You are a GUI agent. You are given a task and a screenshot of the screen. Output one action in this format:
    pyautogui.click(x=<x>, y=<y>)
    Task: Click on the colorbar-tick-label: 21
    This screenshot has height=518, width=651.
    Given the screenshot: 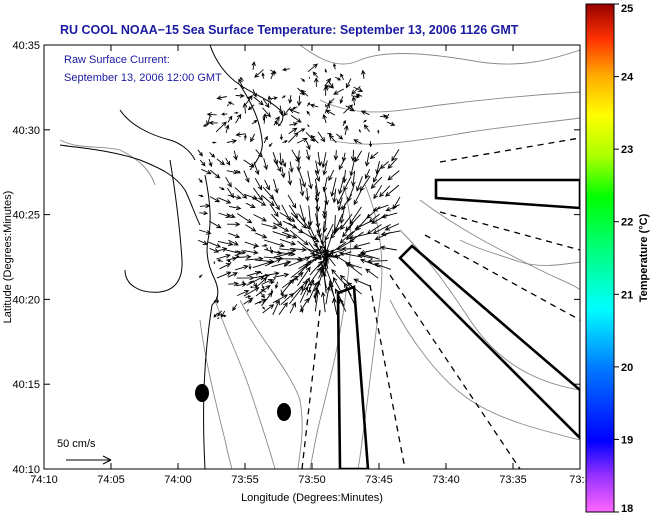 What is the action you would take?
    pyautogui.click(x=627, y=295)
    